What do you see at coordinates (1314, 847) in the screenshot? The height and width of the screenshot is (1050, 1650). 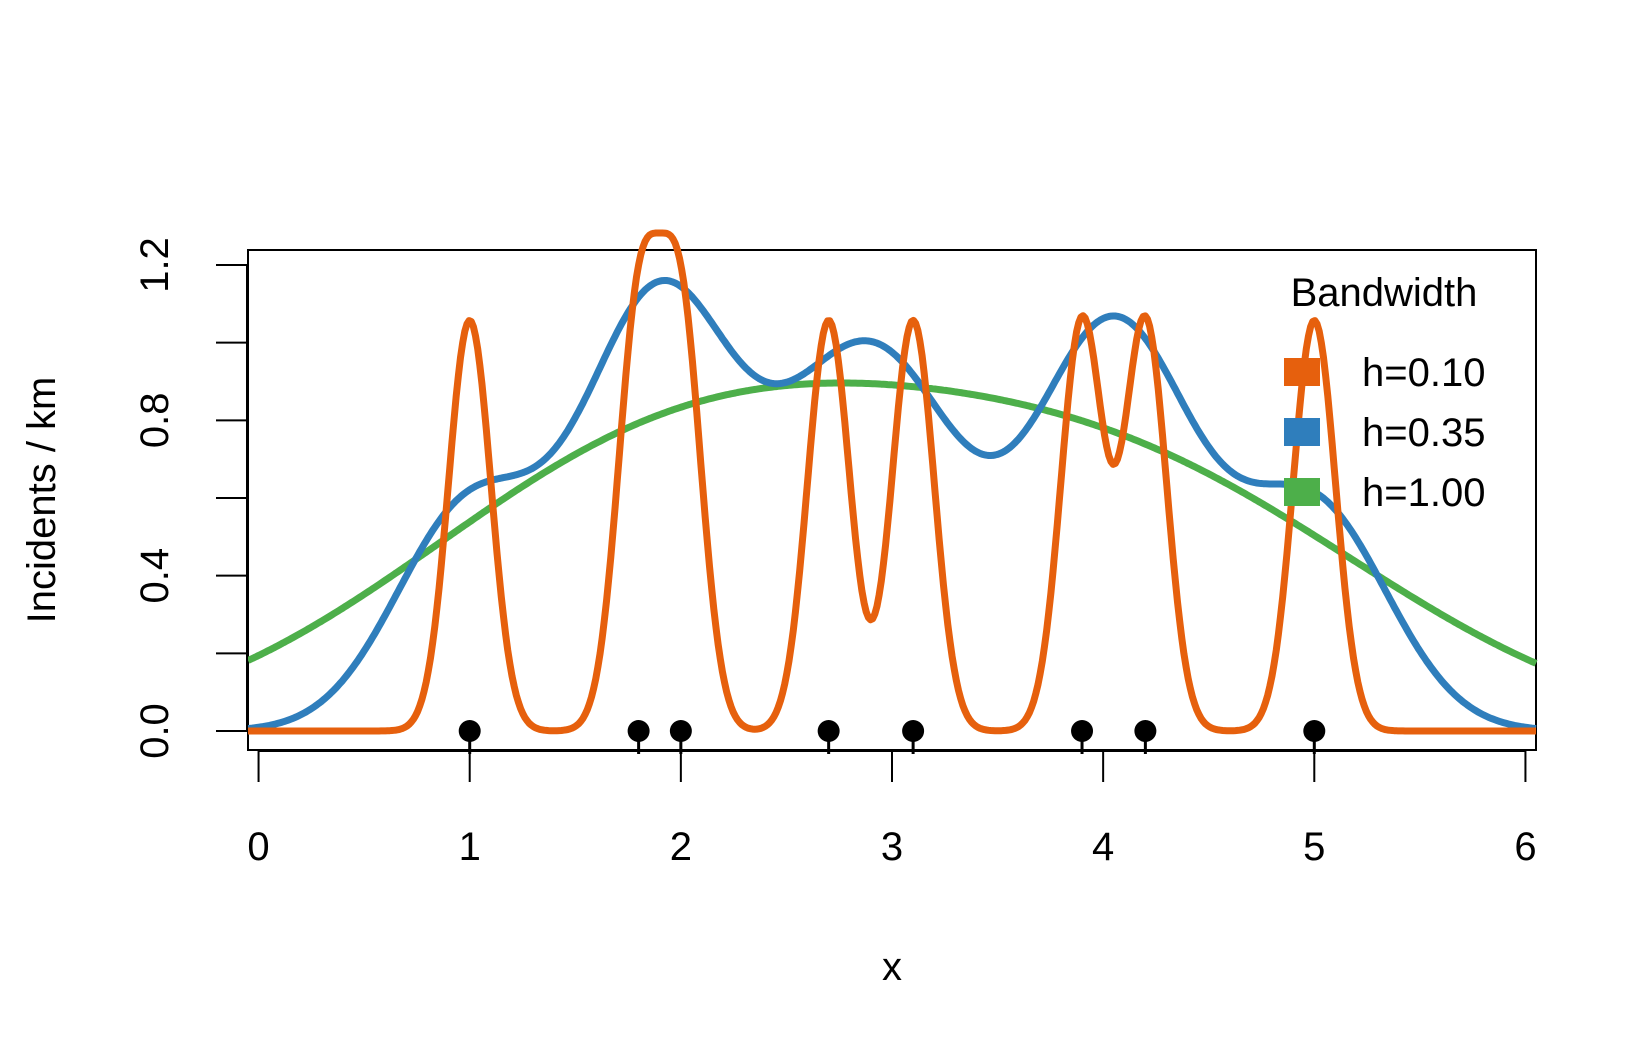 I see `x-tick-label: 5` at bounding box center [1314, 847].